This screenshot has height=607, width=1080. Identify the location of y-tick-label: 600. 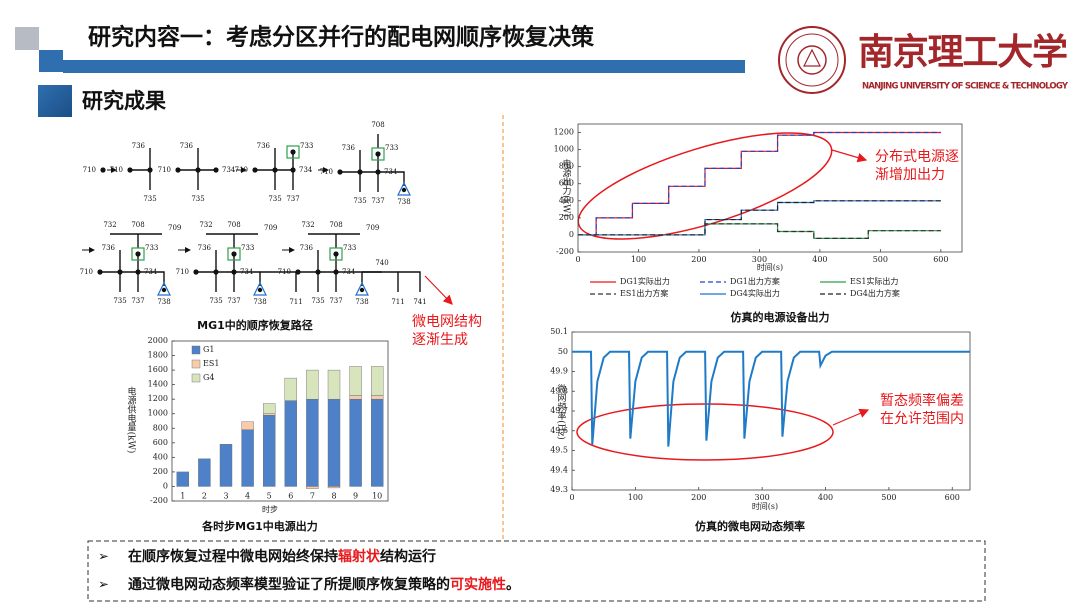
(566, 183).